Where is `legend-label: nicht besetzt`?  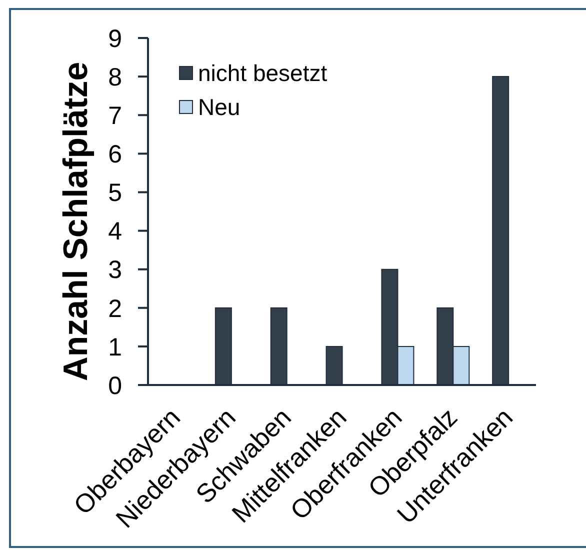 legend-label: nicht besetzt is located at coordinates (263, 73).